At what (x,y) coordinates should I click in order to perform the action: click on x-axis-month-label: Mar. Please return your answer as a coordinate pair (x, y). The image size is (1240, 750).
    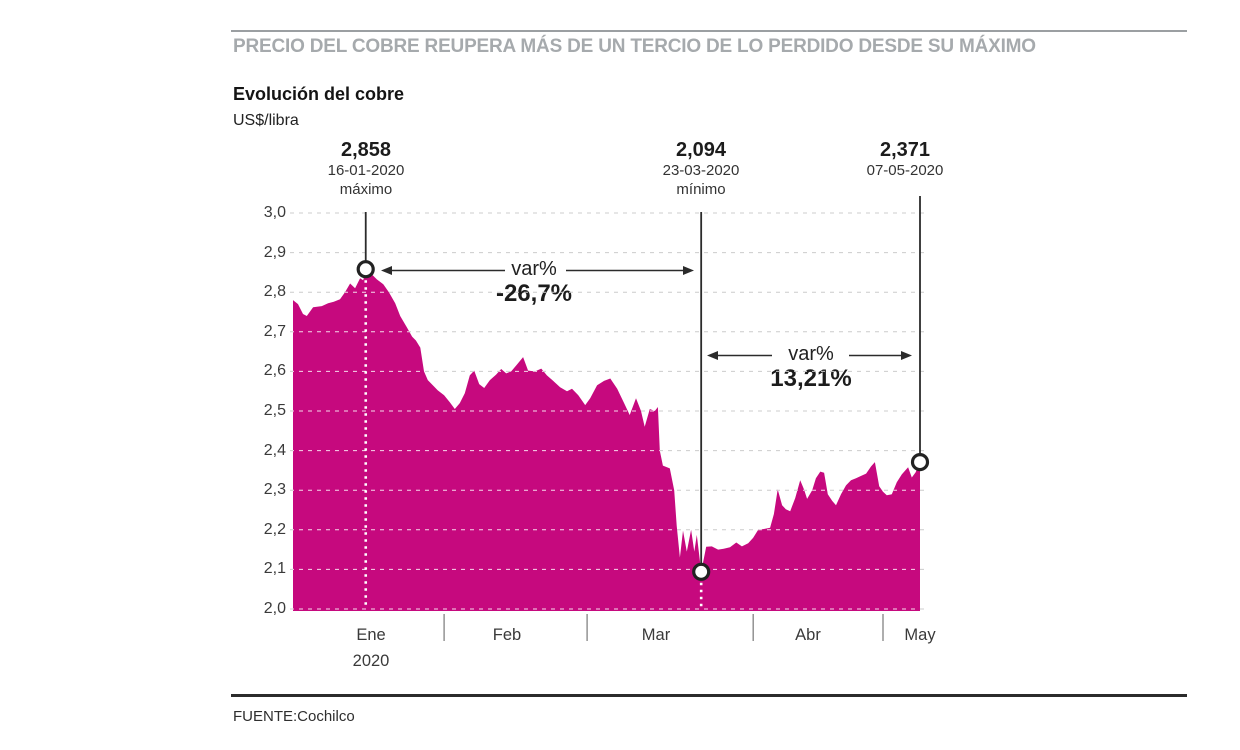
    Looking at the image, I should click on (656, 635).